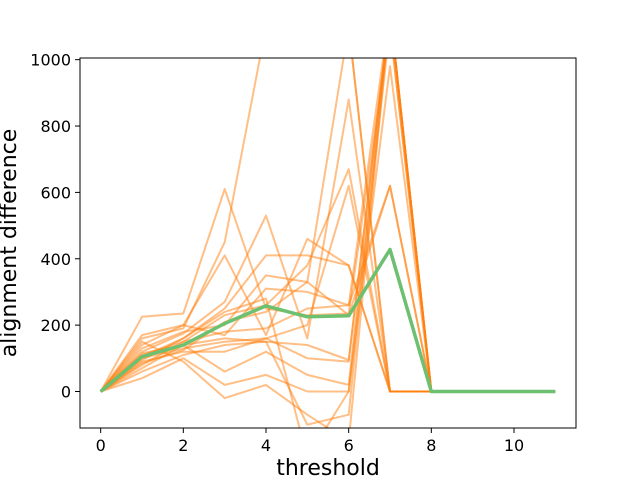 This screenshot has height=480, width=640. Describe the element at coordinates (55, 126) in the screenshot. I see `y-tick-label: 800` at that location.